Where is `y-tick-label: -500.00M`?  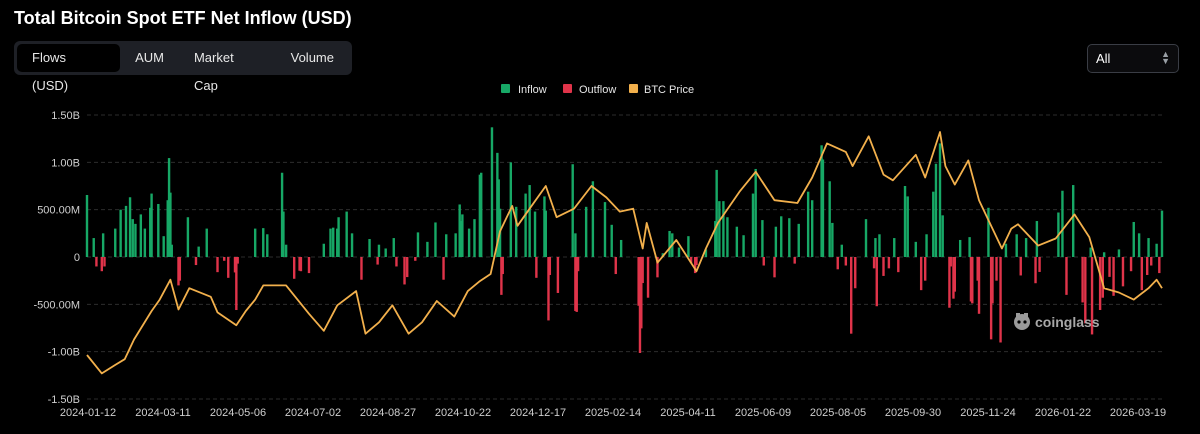
y-tick-label: -500.00M is located at coordinates (57, 305).